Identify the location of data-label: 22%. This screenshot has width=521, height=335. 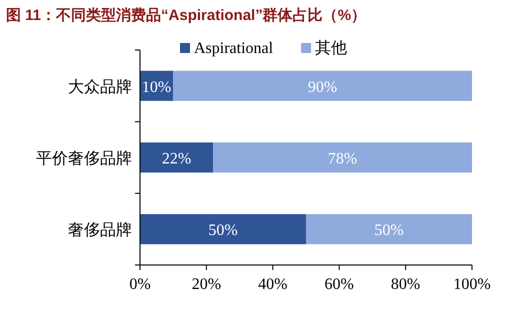
(177, 159).